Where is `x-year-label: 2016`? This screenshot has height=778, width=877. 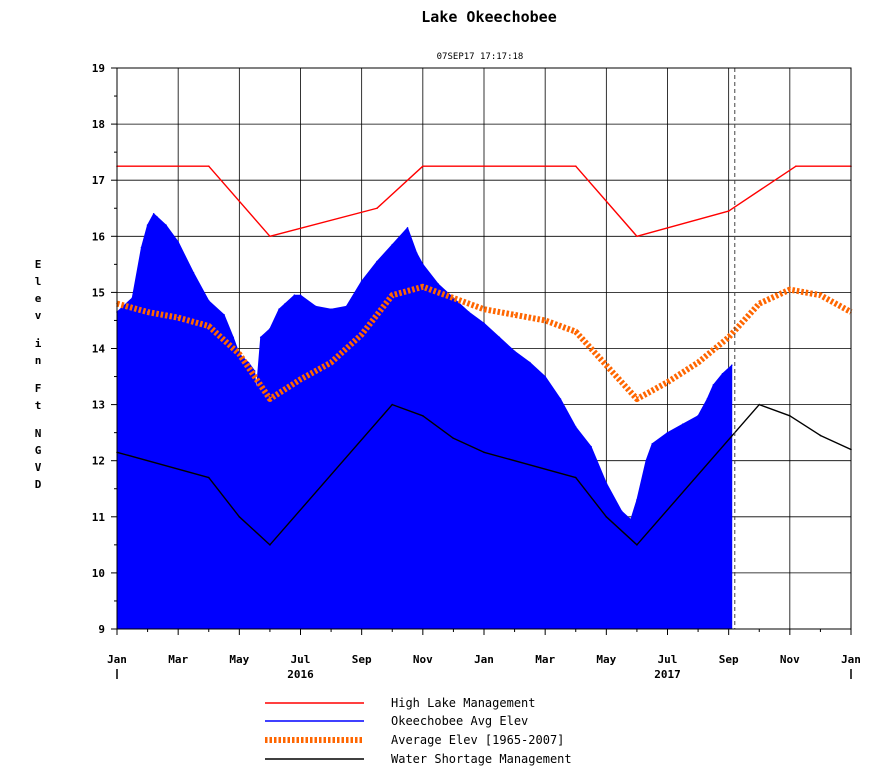 x-year-label: 2016 is located at coordinates (300, 674).